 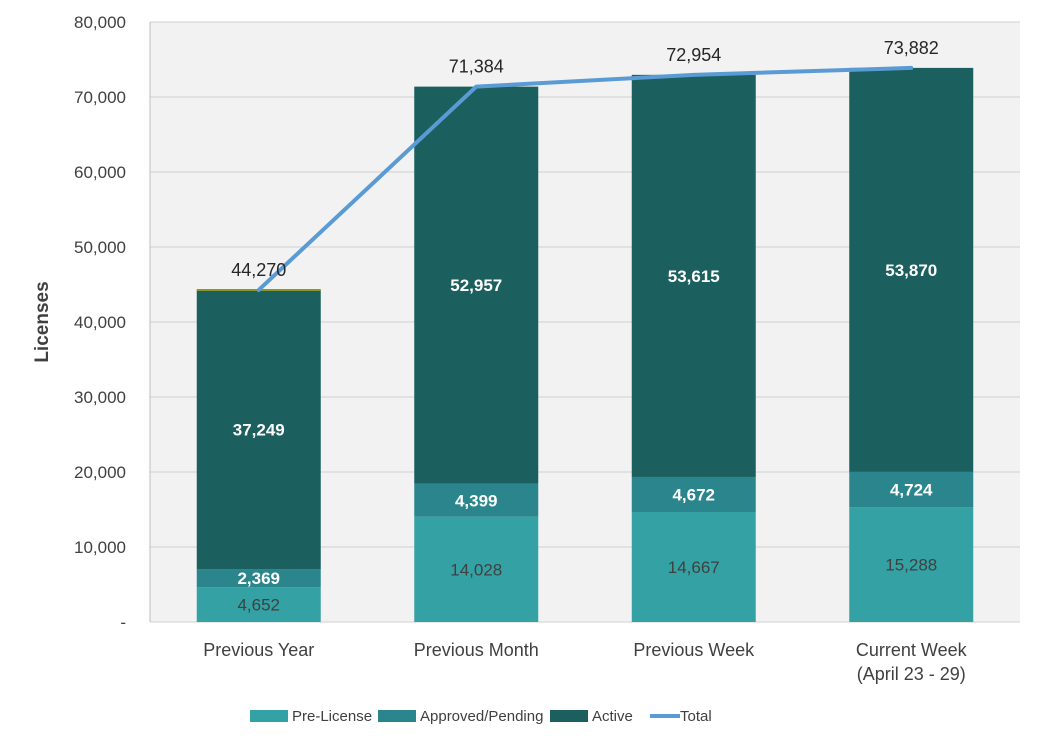 I want to click on data-label: 4,652, so click(x=258, y=605).